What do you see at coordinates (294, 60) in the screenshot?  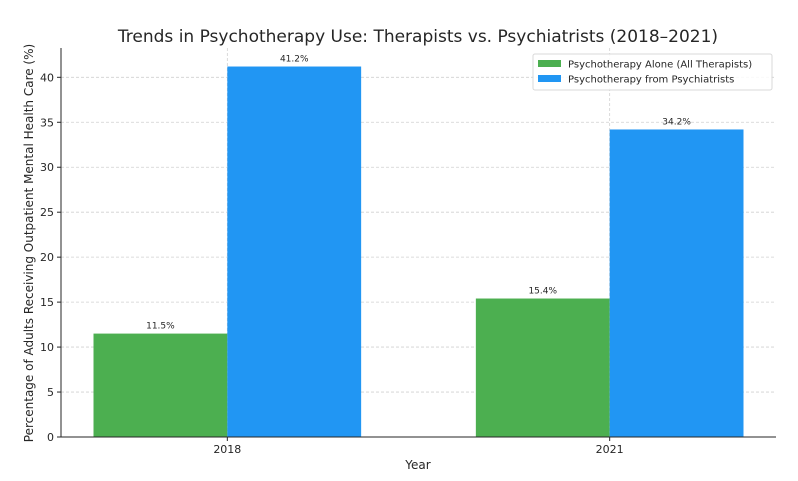 I see `data-label: 41.2%` at bounding box center [294, 60].